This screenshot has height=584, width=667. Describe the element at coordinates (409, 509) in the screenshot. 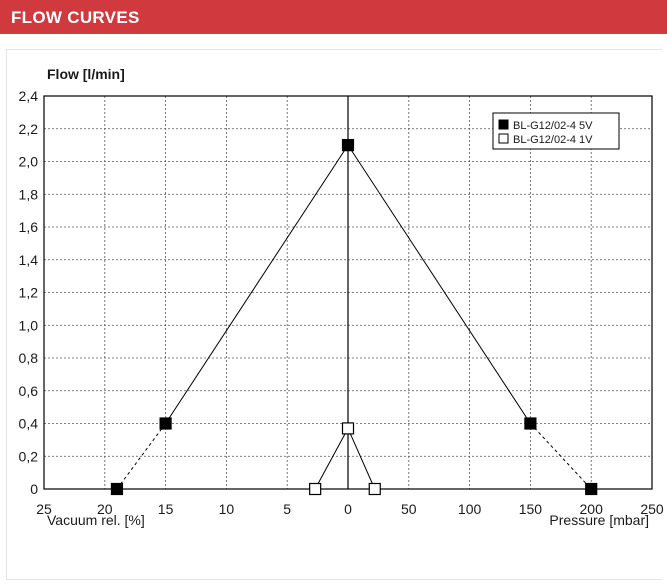

I see `x-tick-label: 50` at that location.